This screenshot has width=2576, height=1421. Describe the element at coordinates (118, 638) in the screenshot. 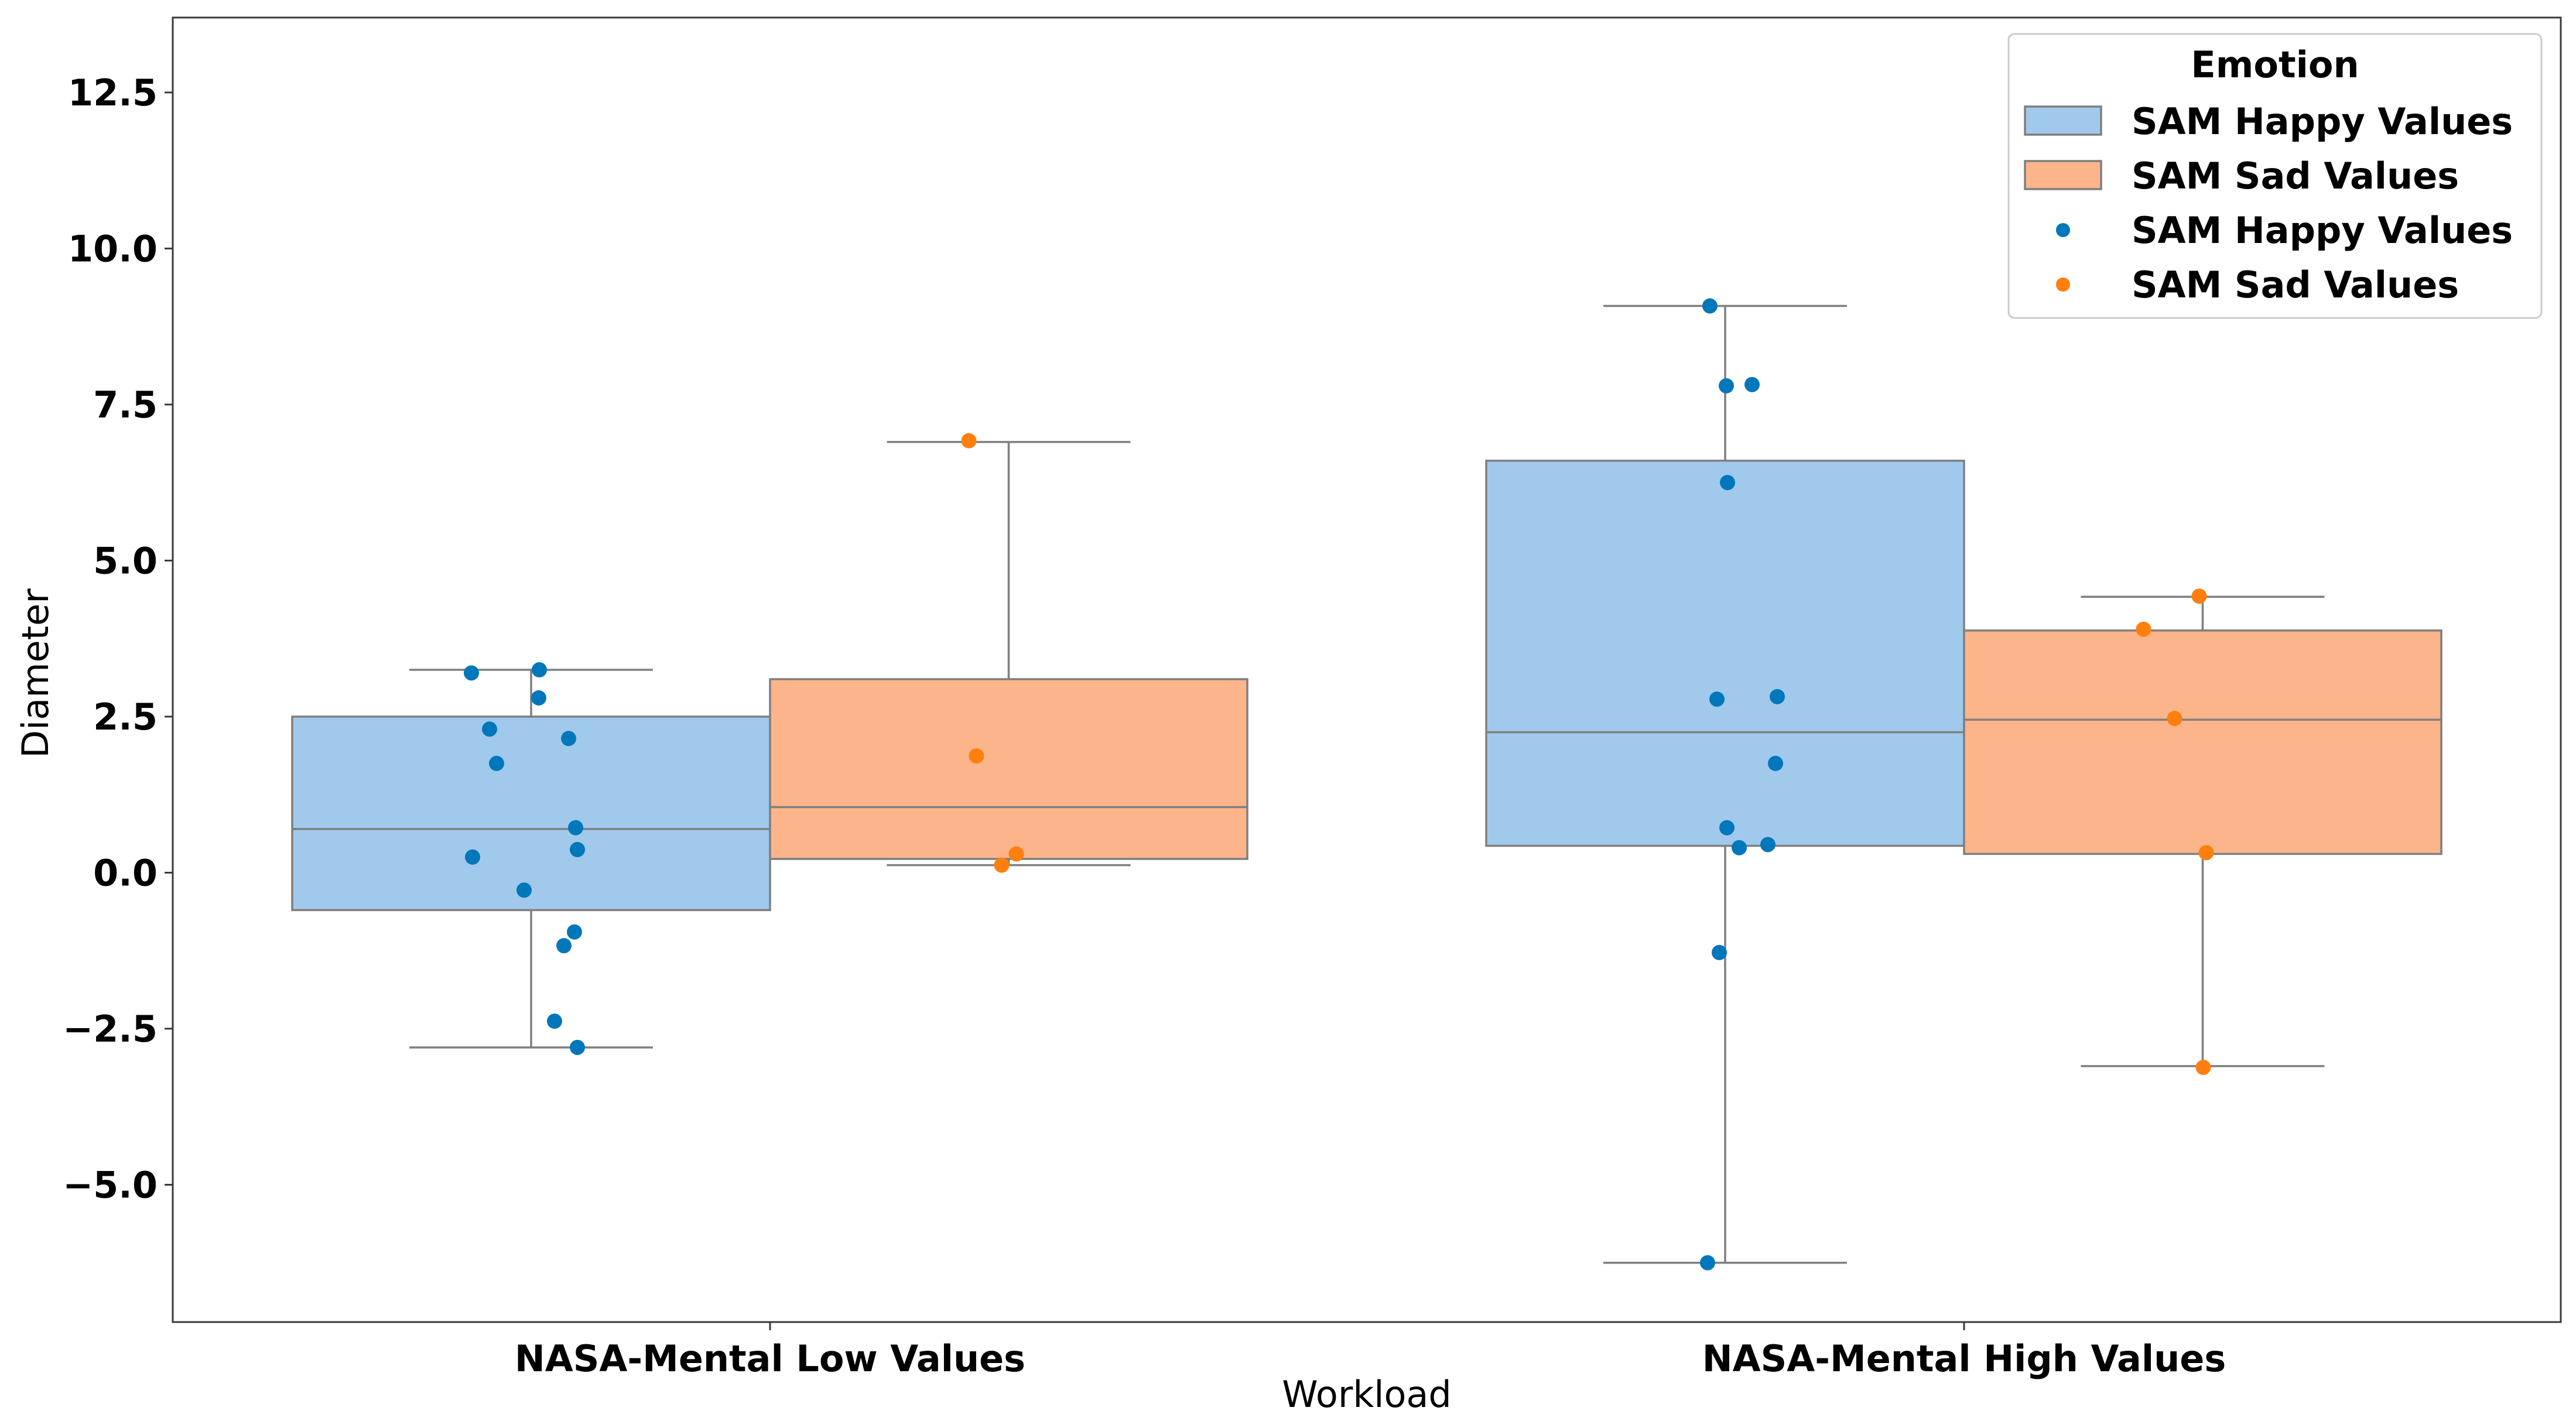

I see `y-axis: −5.0 −2.5 0.0 2.5 5.0 7.5 10.0 12.5` at that location.